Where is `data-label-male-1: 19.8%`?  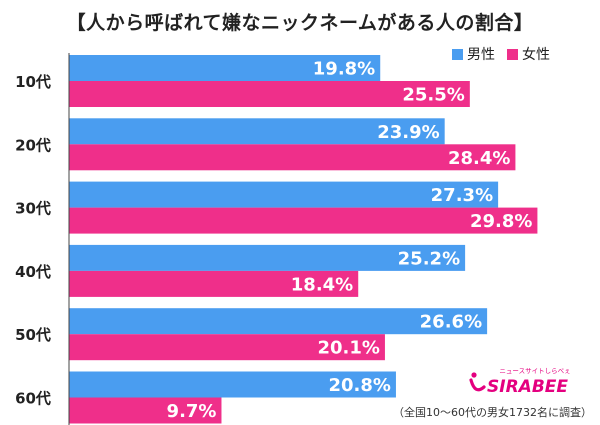
data-label-male-1: 19.8% is located at coordinates (344, 69).